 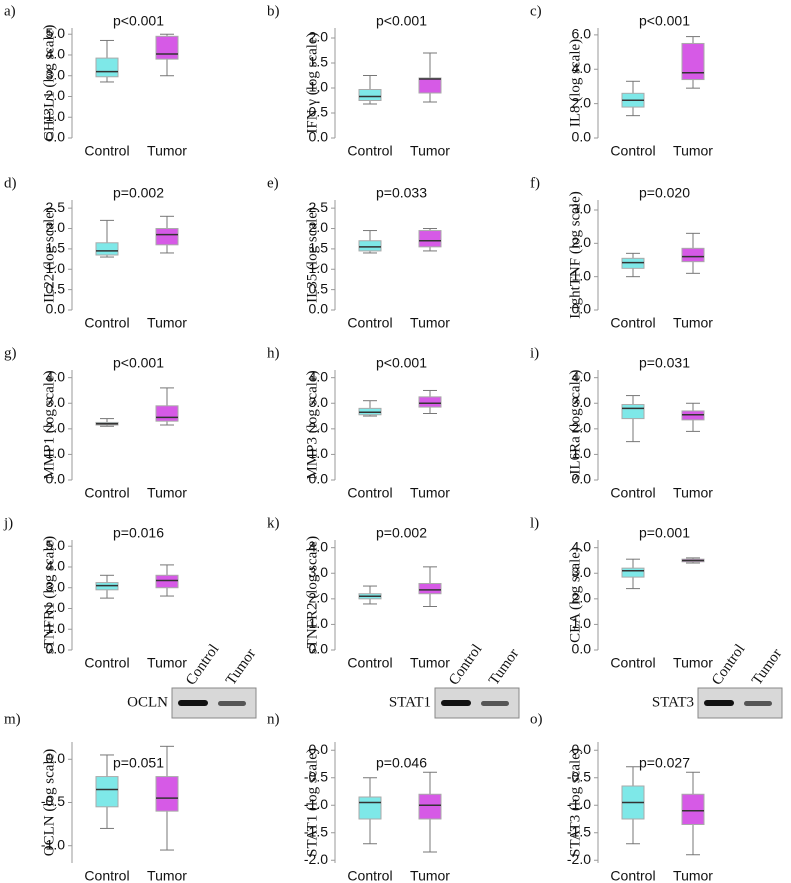 What do you see at coordinates (316, 859) in the screenshot?
I see `y-tick-label: -2.0` at bounding box center [316, 859].